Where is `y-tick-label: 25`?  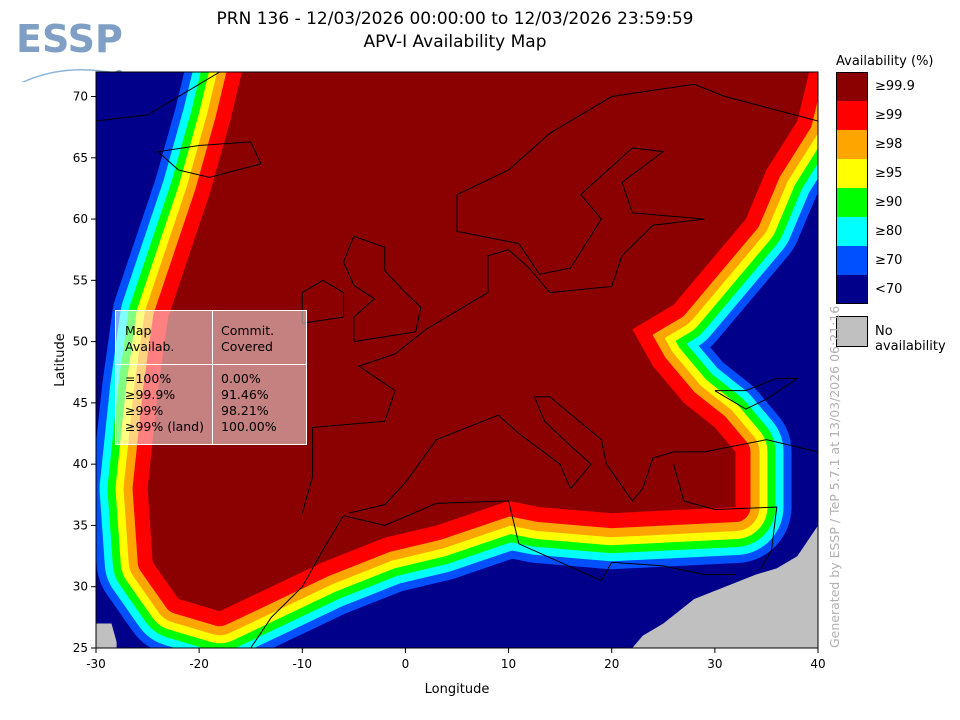 y-tick-label: 25 is located at coordinates (80, 648).